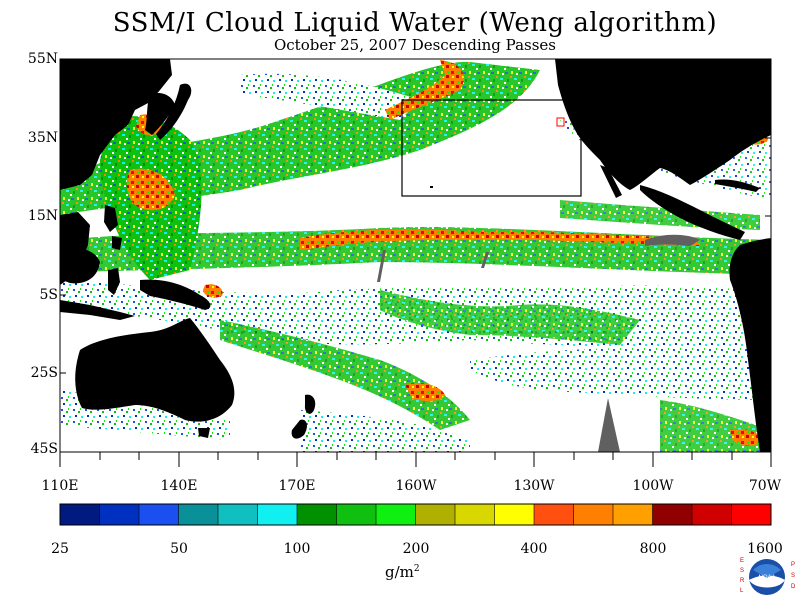 Image resolution: width=800 pixels, height=602 pixels. What do you see at coordinates (44, 373) in the screenshot?
I see `lat-label-25s: 25S` at bounding box center [44, 373].